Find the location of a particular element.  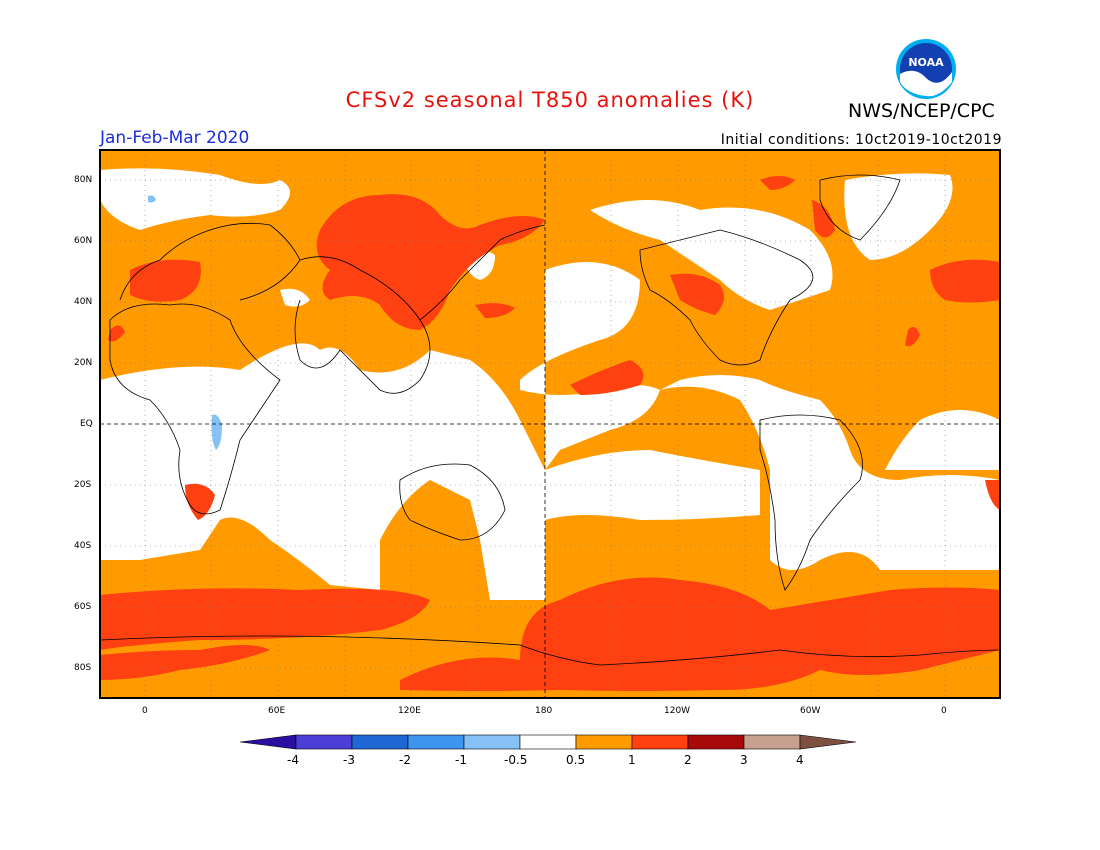

colorbar-label-neg4: -4 is located at coordinates (293, 760).